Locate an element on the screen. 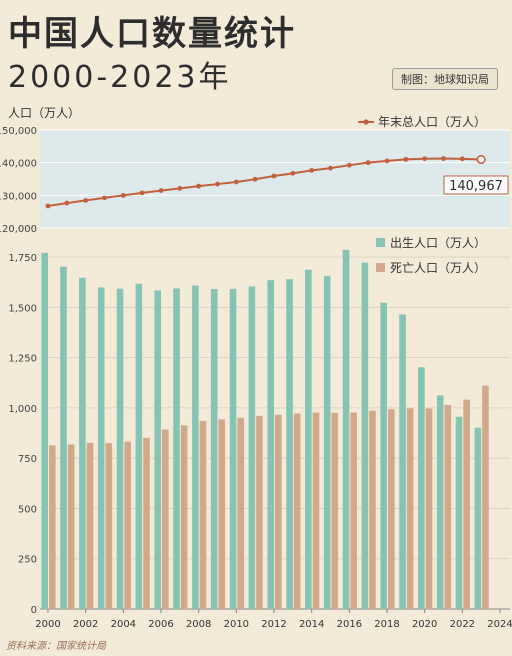 The width and height of the screenshot is (512, 656). bar-ytick-label: 1,000 is located at coordinates (22, 409).